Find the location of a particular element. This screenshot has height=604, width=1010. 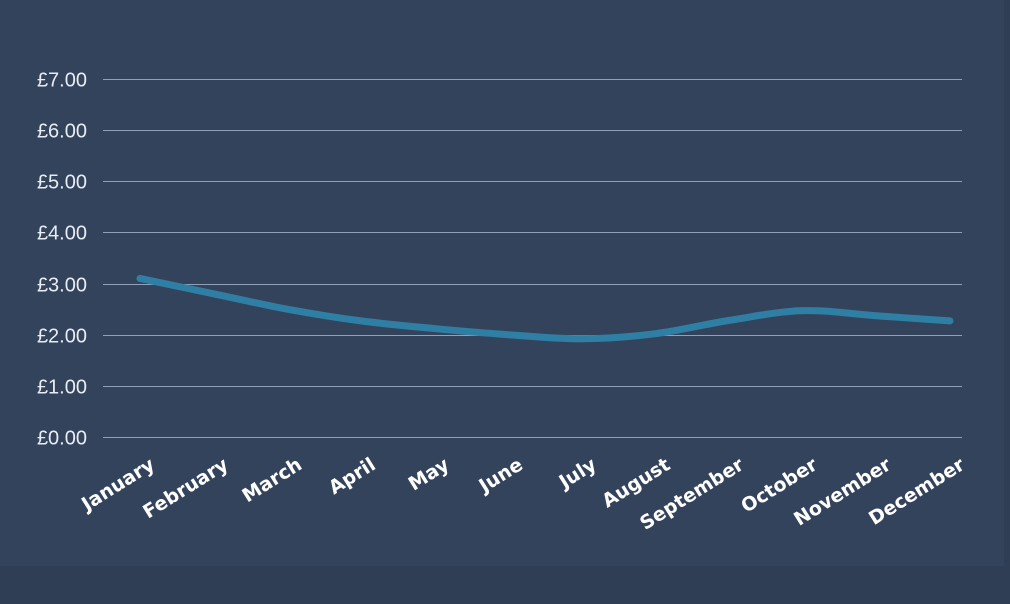

y-tick-label: £4.00 is located at coordinates (62, 234).